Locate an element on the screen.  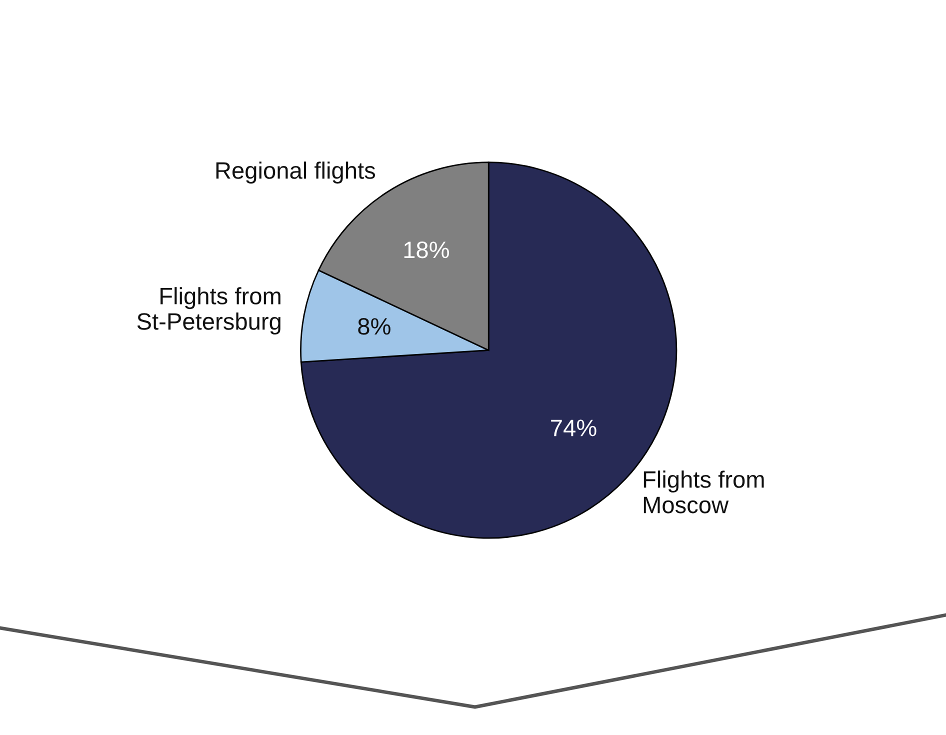
slice-label: Flights from Moscow is located at coordinates (704, 492).